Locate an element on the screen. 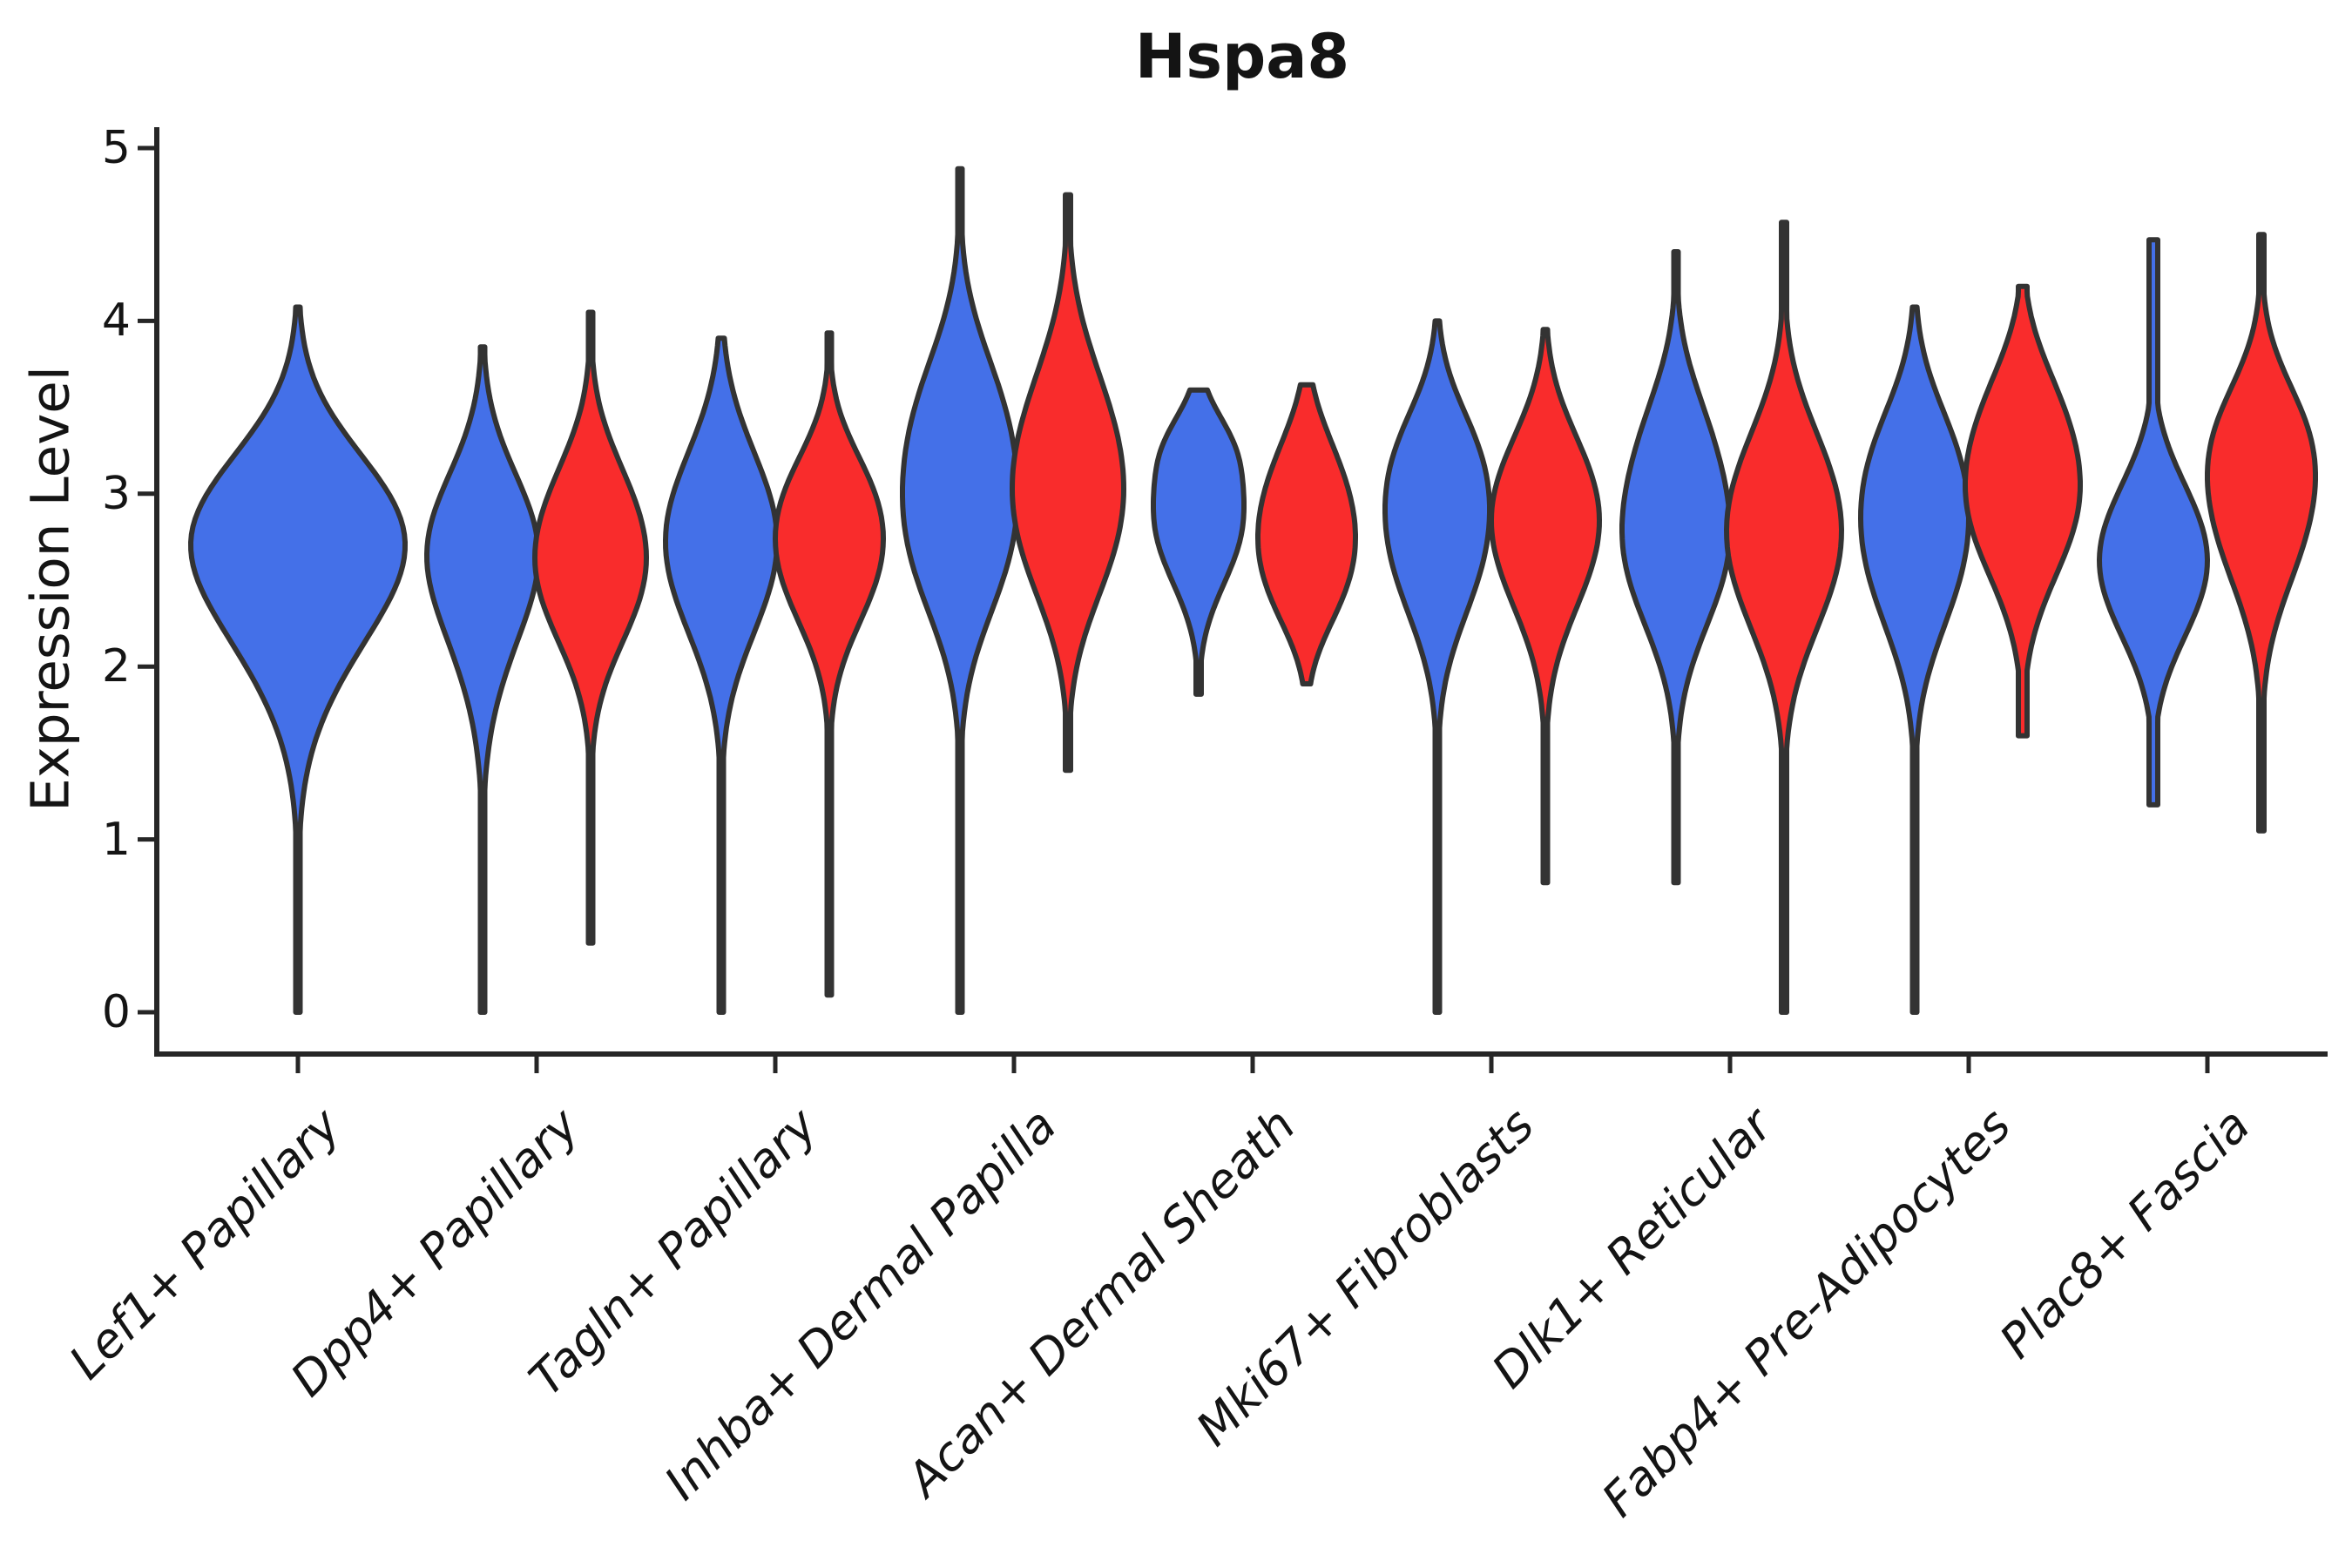 The height and width of the screenshot is (1568, 2352). chart-title: Hspa8 is located at coordinates (1242, 56).